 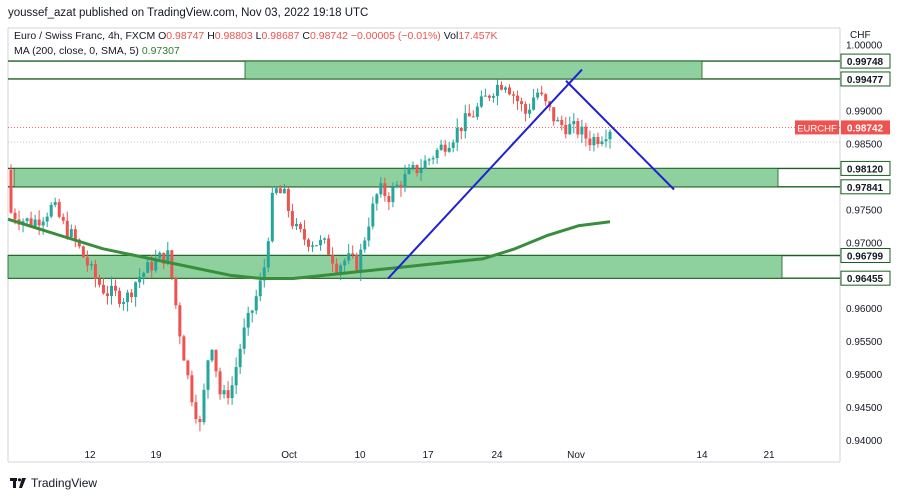 I want to click on x-tick-label: 19, so click(x=156, y=455).